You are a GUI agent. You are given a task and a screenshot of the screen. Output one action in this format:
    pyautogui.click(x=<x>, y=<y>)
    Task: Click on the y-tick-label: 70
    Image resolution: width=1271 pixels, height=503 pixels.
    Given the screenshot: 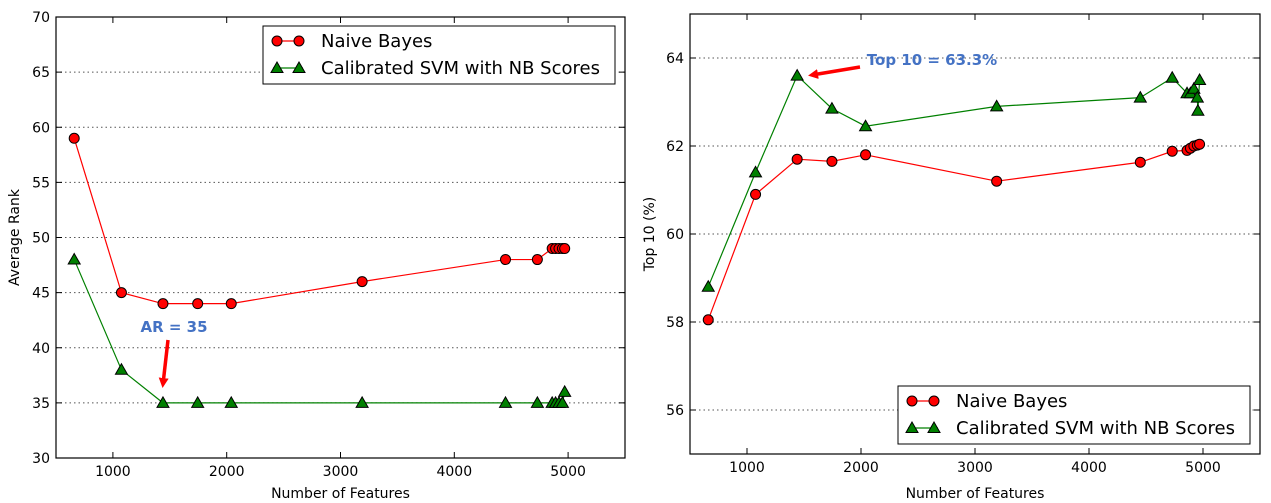 What is the action you would take?
    pyautogui.click(x=41, y=18)
    